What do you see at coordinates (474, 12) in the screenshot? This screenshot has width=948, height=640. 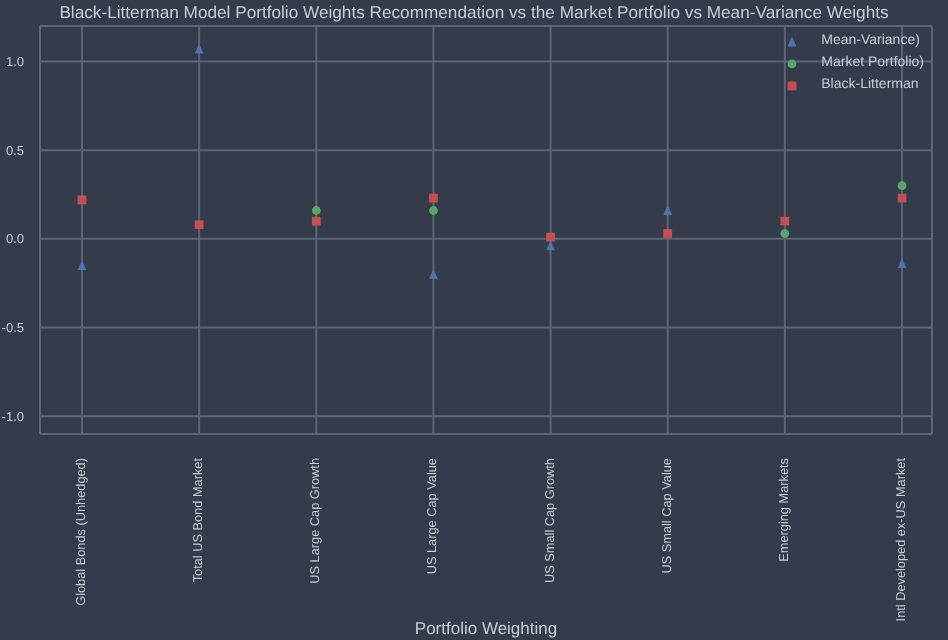 I see `chart-title: Black-Litterman Model Portfolio Weights Recommendation vs the Market Portfolio vs Mean-Variance Weights` at bounding box center [474, 12].